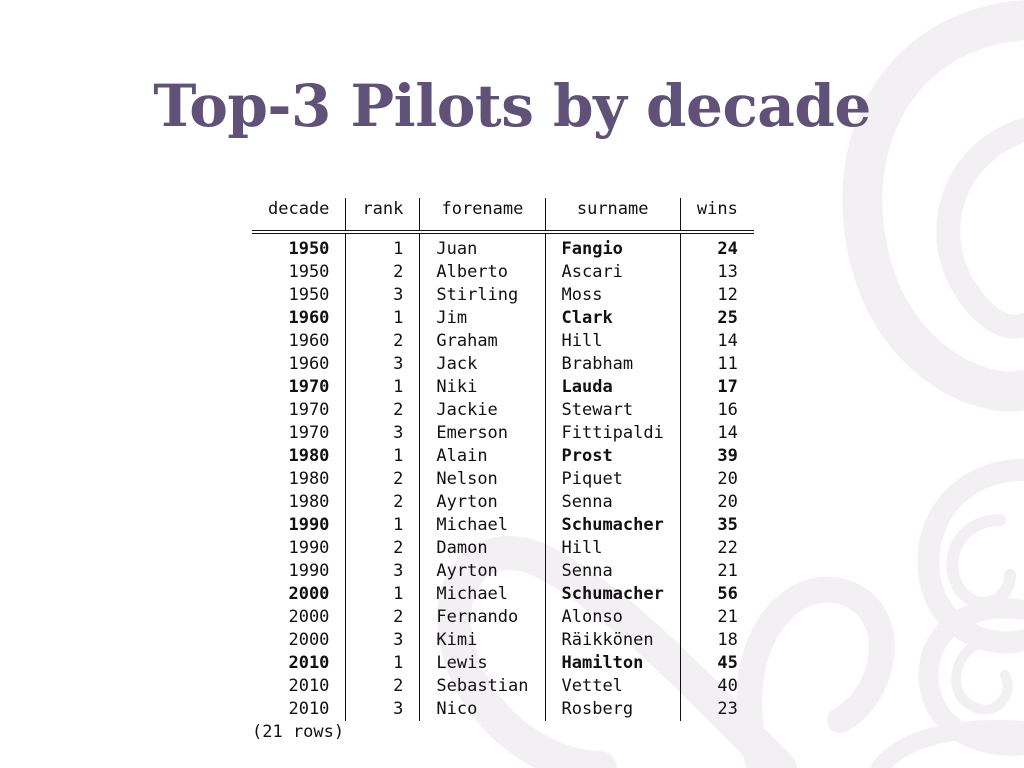  What do you see at coordinates (716, 272) in the screenshot?
I see `cell-wins: 13` at bounding box center [716, 272].